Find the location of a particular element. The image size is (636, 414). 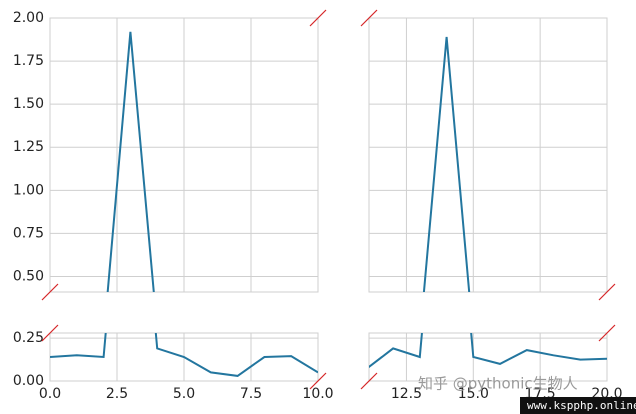

watermark-box is located at coordinates (578, 405).